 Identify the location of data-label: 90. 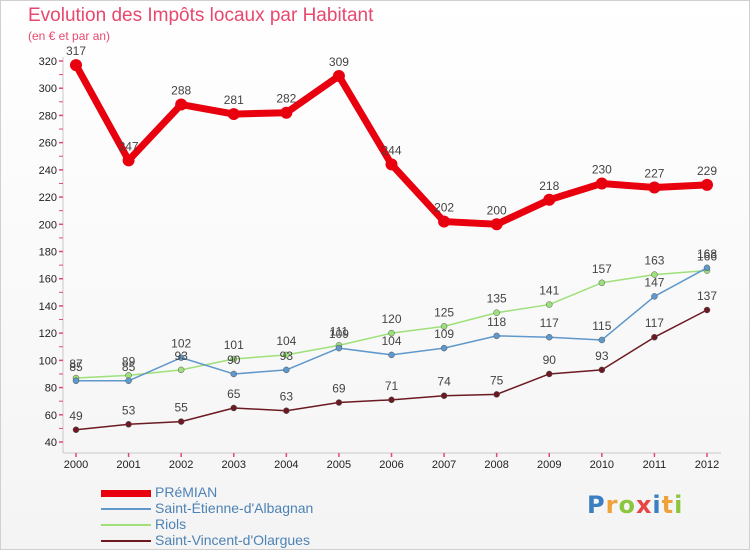
(234, 360).